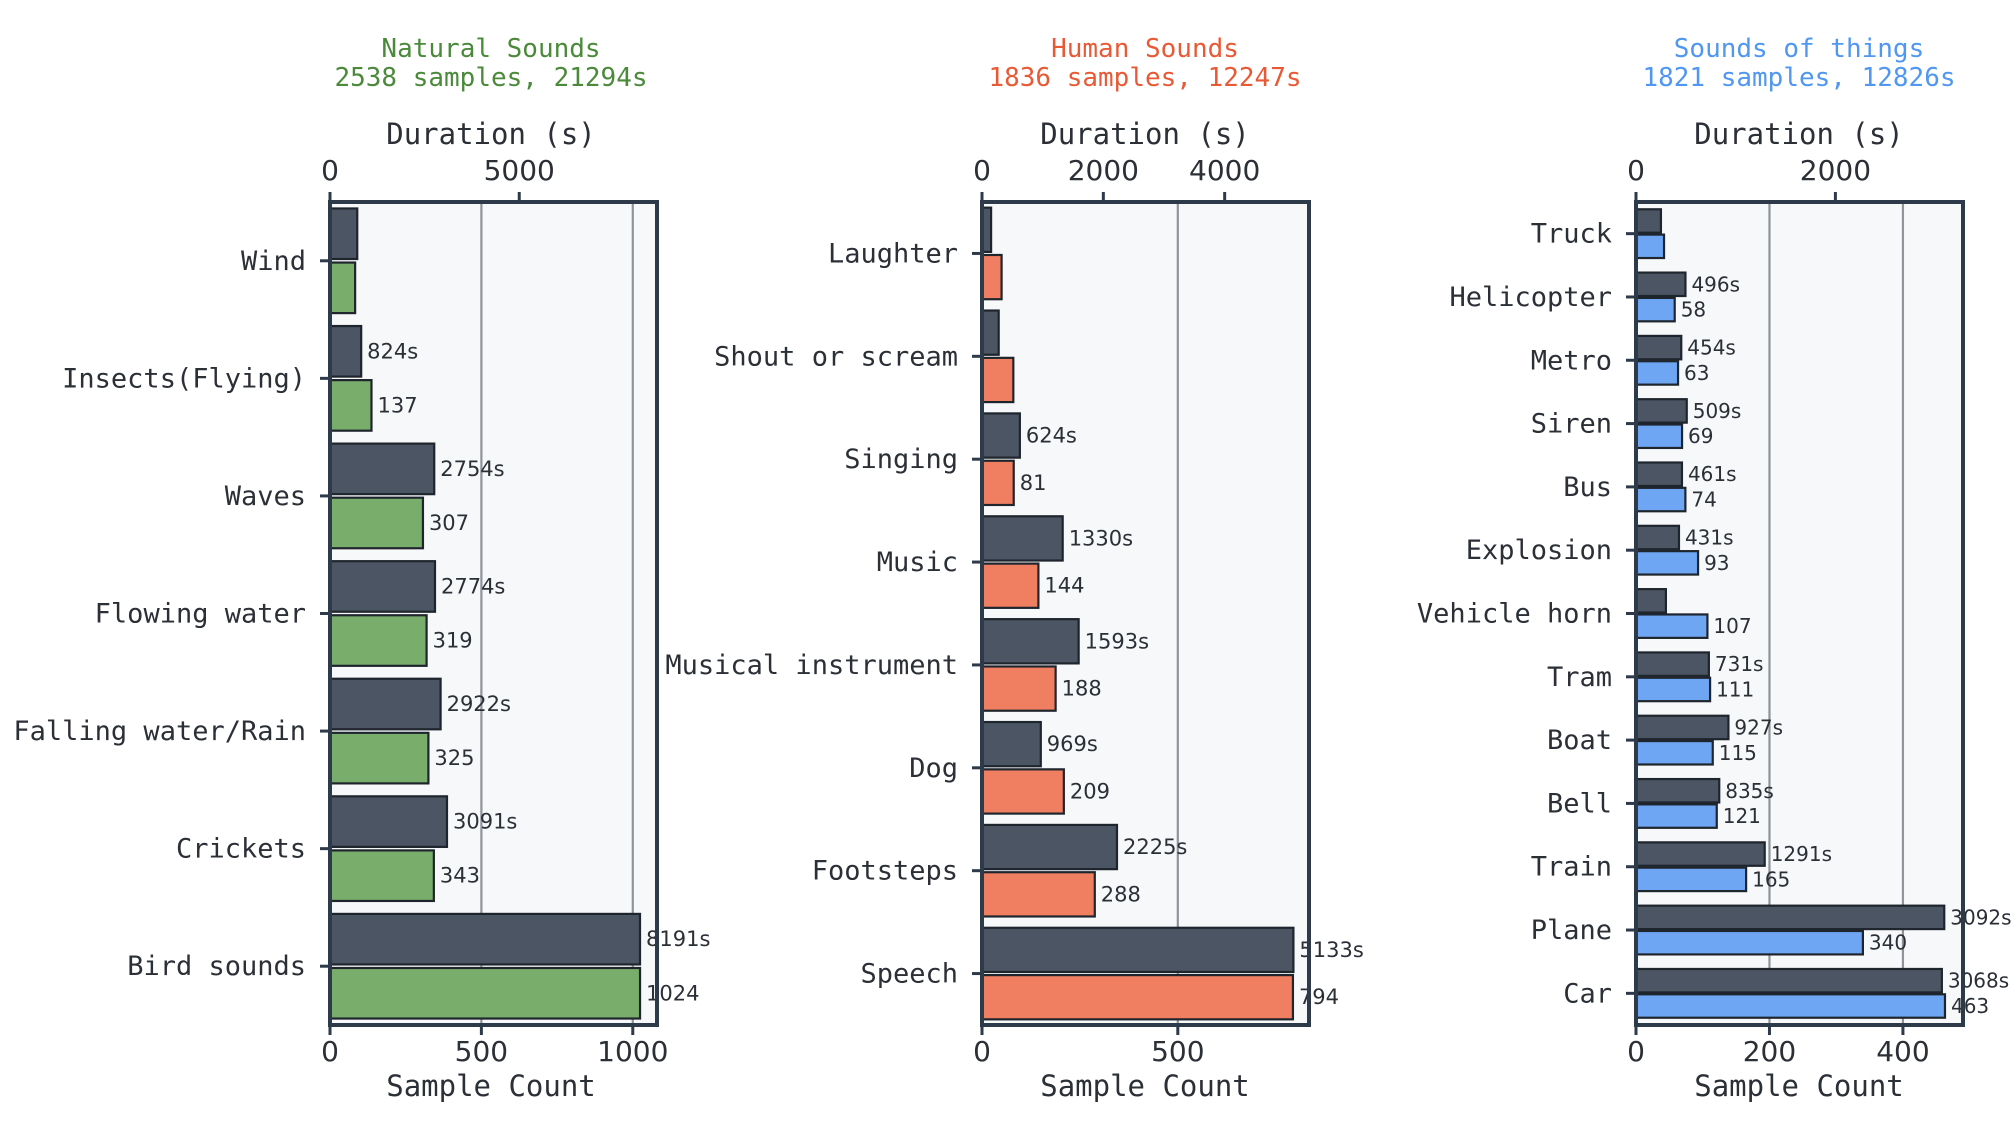 Image resolution: width=2016 pixels, height=1132 pixels. What do you see at coordinates (241, 849) in the screenshot?
I see `category-label: Crickets` at bounding box center [241, 849].